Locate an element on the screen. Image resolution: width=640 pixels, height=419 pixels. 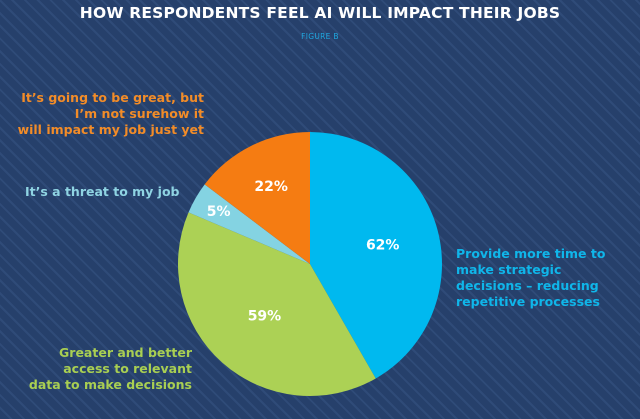
label-line: access to relevant is located at coordinates (127, 368).